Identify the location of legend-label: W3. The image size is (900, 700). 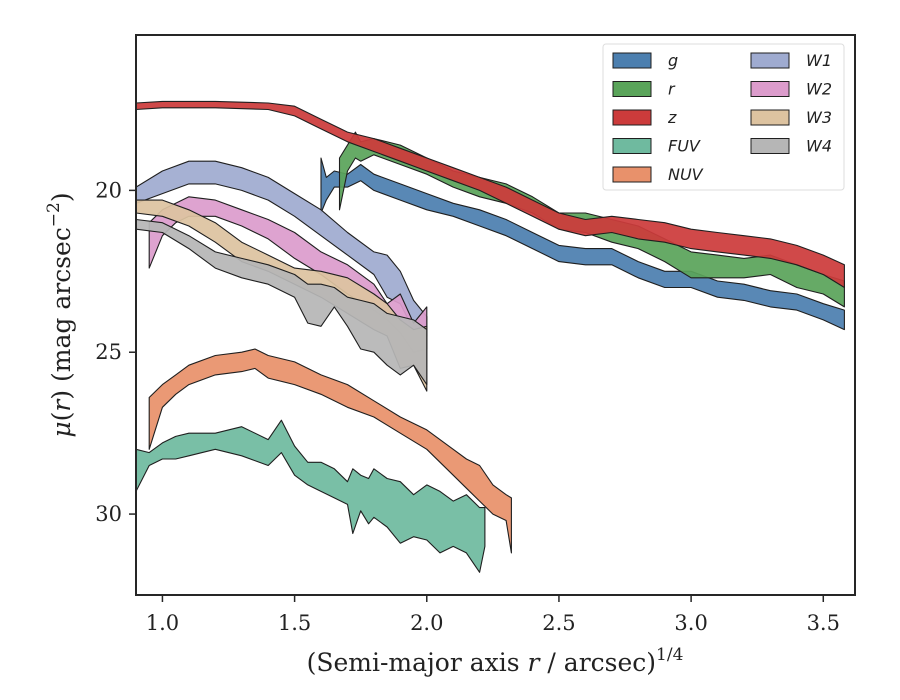
(819, 117).